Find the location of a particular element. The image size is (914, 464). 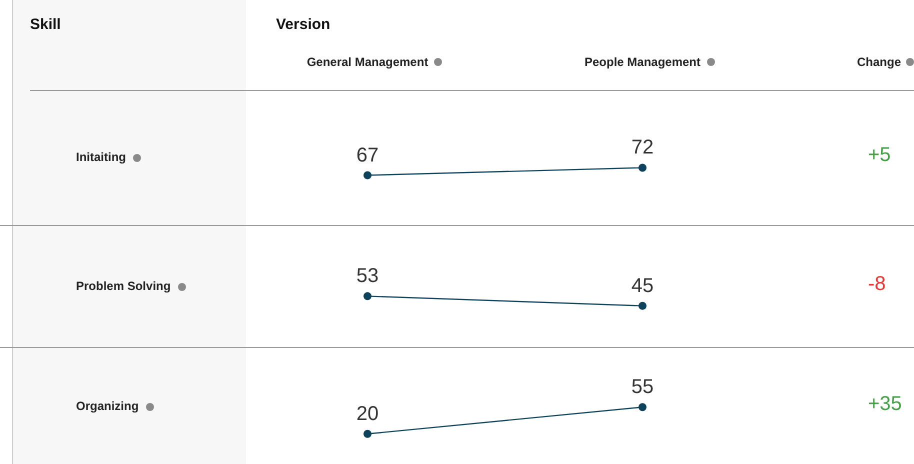

data-label: 67 is located at coordinates (367, 155).